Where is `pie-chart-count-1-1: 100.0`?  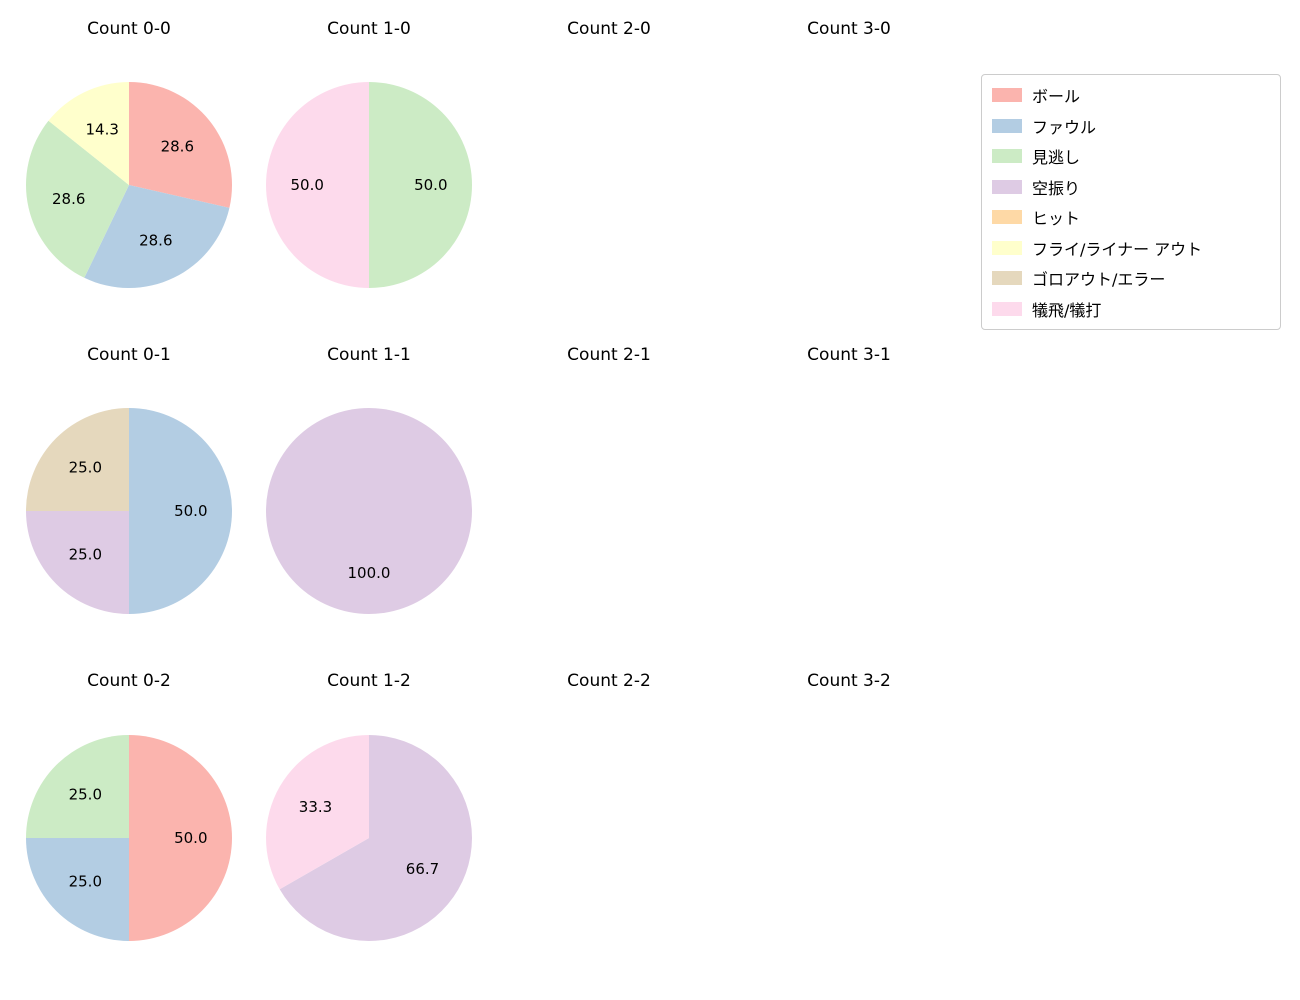
pie-chart-count-1-1: 100.0 is located at coordinates (369, 511).